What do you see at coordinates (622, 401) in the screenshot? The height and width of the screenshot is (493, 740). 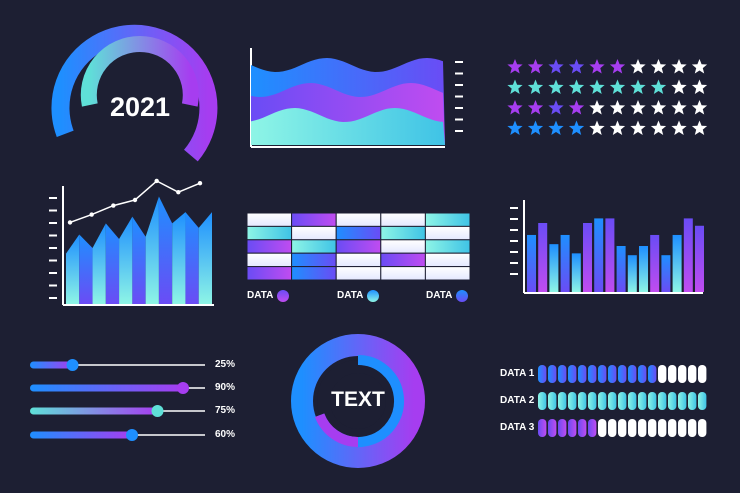 I see `progress-bars` at bounding box center [622, 401].